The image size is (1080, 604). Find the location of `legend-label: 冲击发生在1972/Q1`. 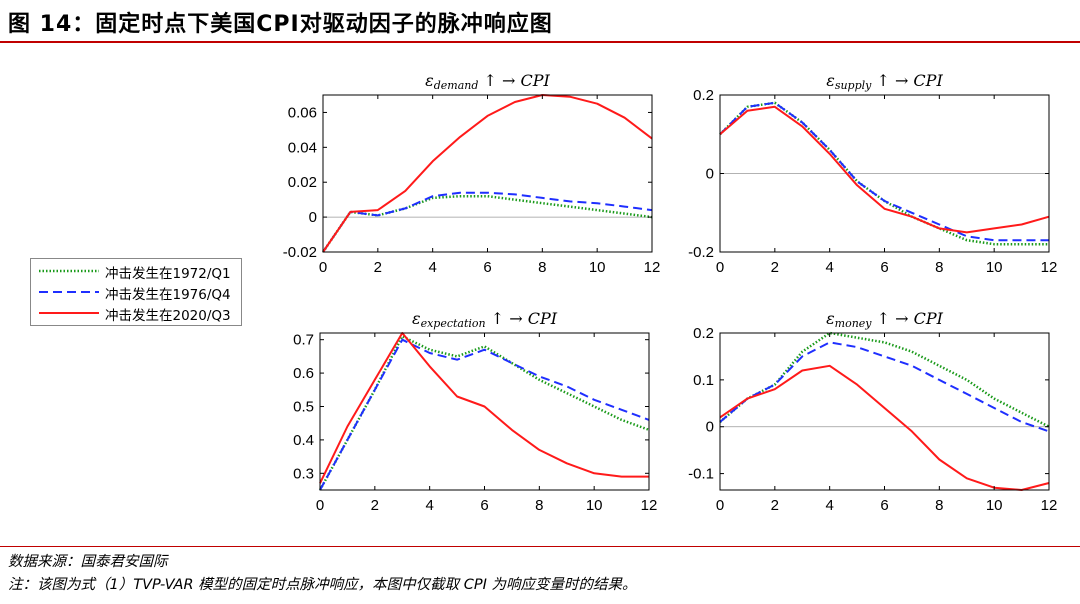

legend-label: 冲击发生在1972/Q1 is located at coordinates (168, 274).